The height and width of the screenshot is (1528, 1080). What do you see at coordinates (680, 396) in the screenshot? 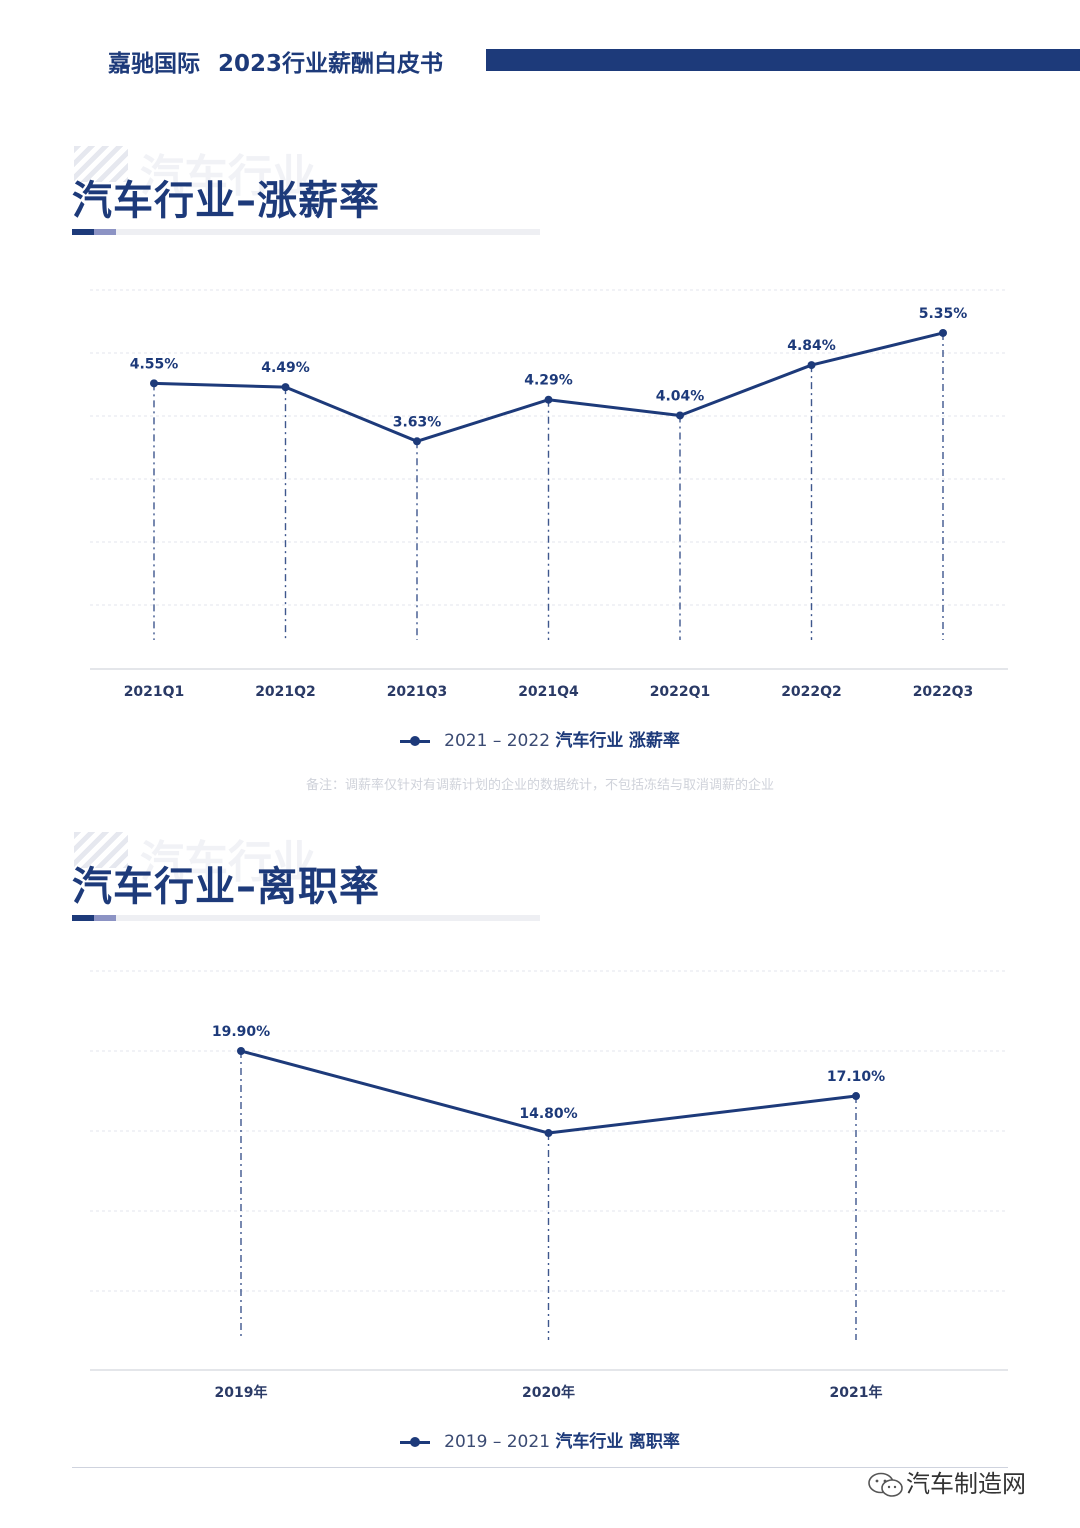
I see `data-label: 4.04%` at bounding box center [680, 396].